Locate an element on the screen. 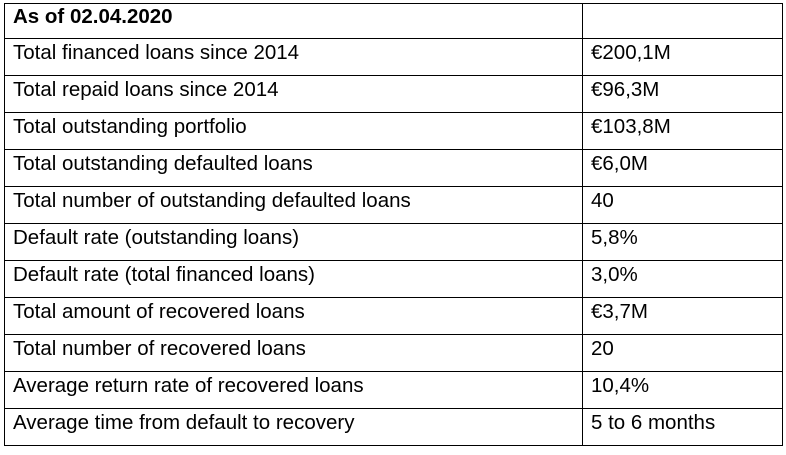  table-row: Default rate (total financed loans) 3,0% is located at coordinates (393, 279).